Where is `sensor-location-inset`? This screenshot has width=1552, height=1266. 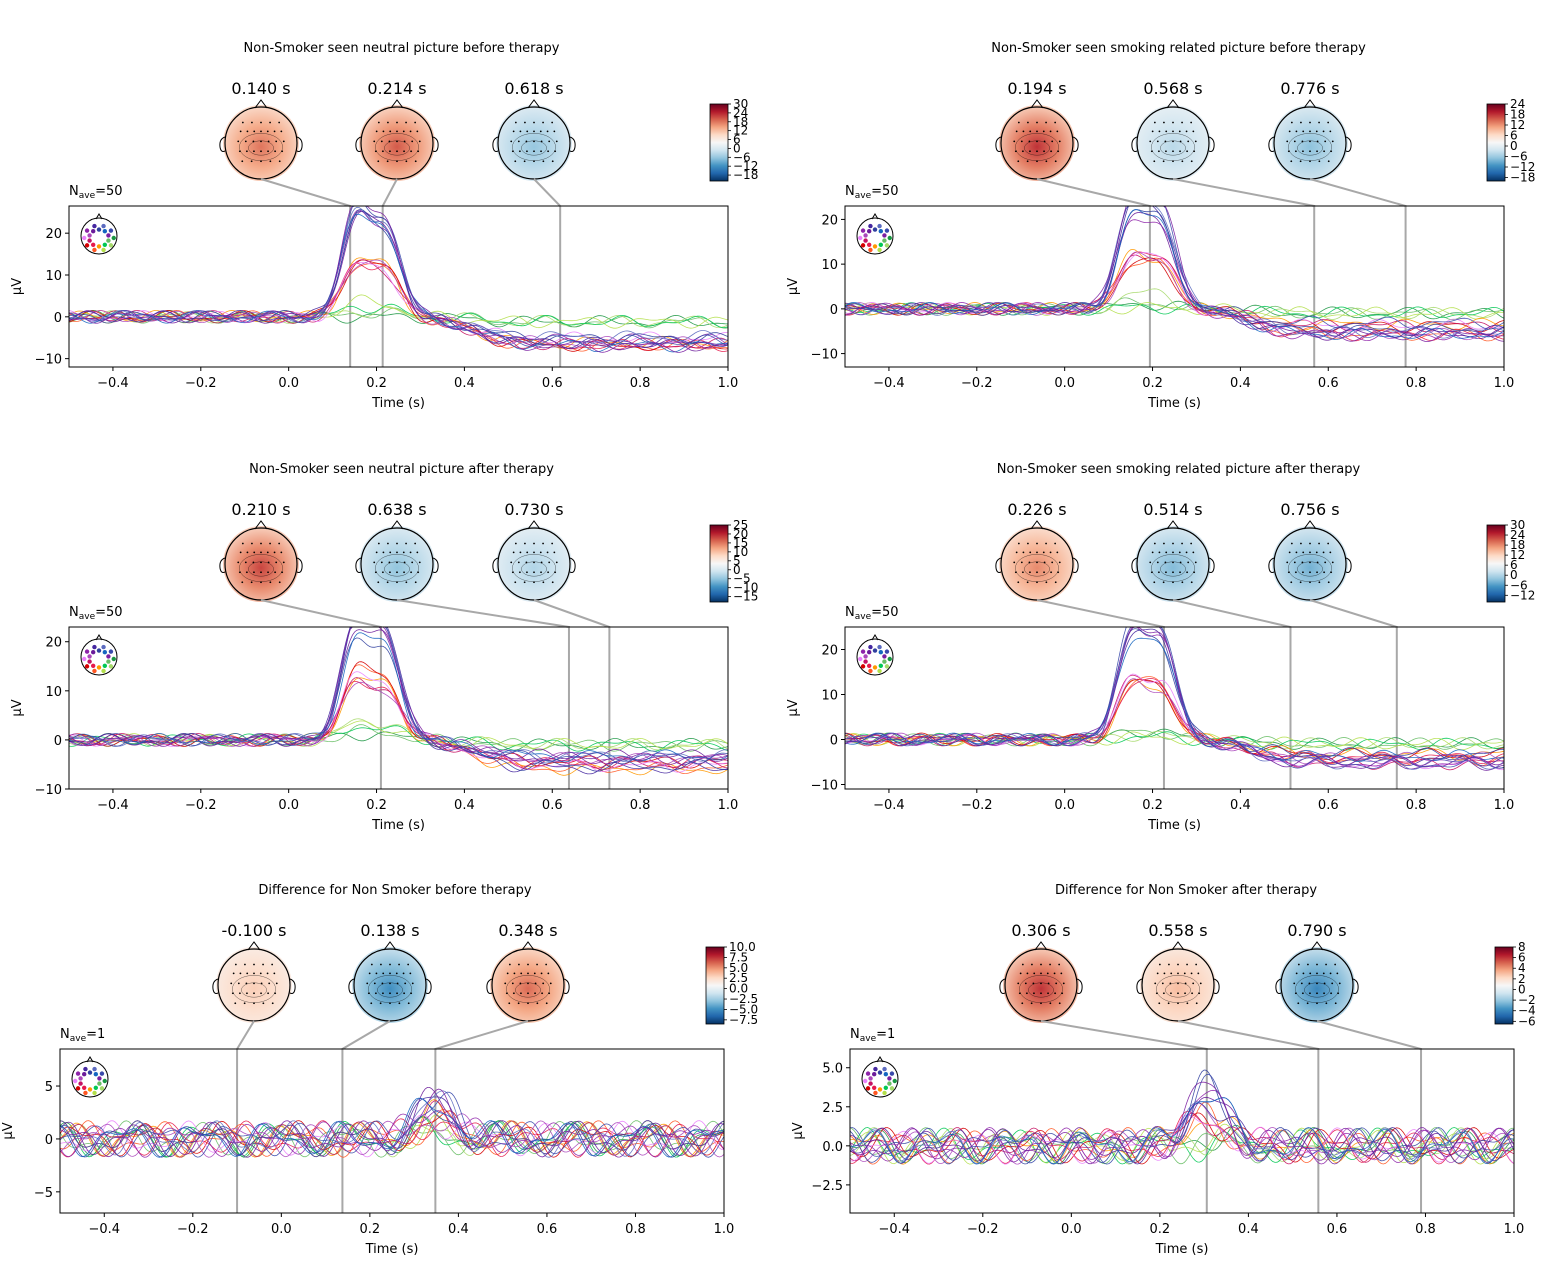
sensor-location-inset is located at coordinates (875, 234).